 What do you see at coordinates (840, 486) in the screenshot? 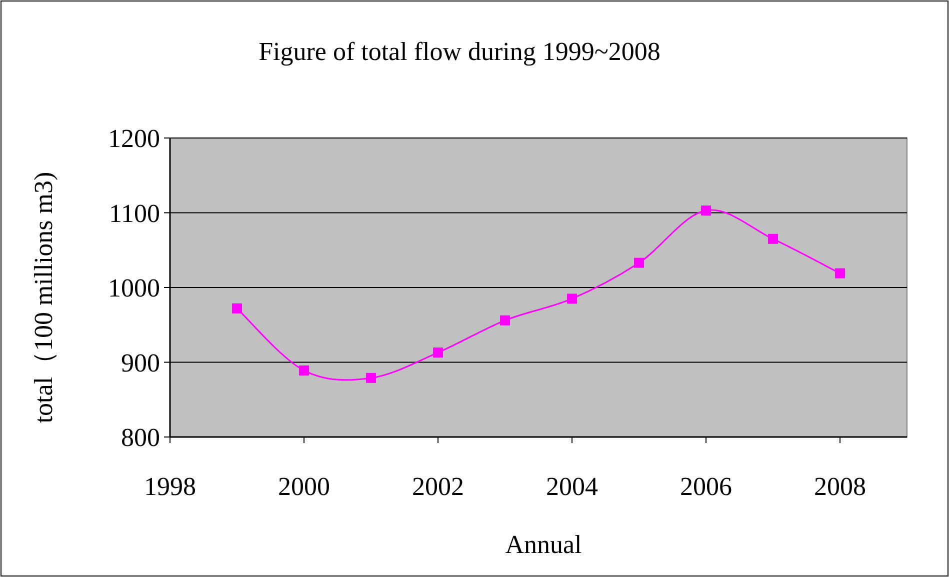
I see `x-tick-label: 2008` at bounding box center [840, 486].